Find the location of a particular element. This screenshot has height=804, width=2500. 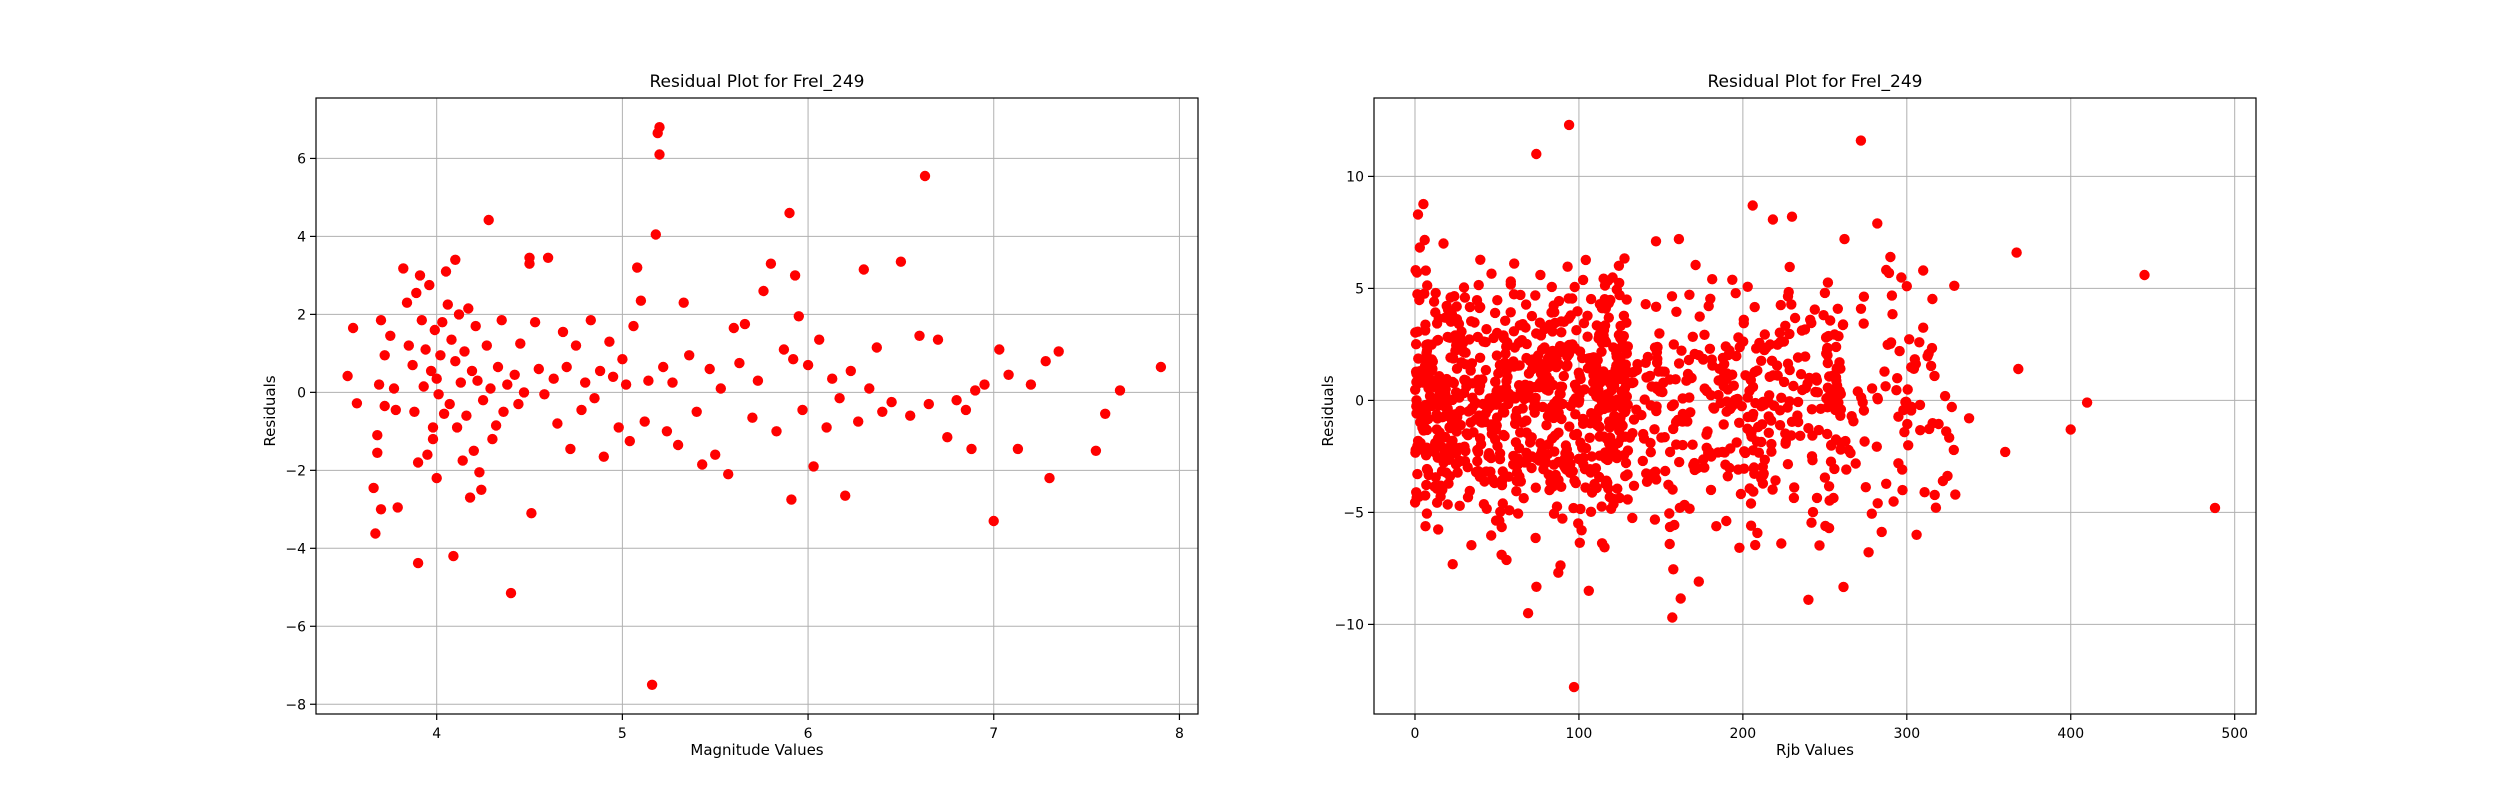

y-tick-label: 6 is located at coordinates (301, 159).